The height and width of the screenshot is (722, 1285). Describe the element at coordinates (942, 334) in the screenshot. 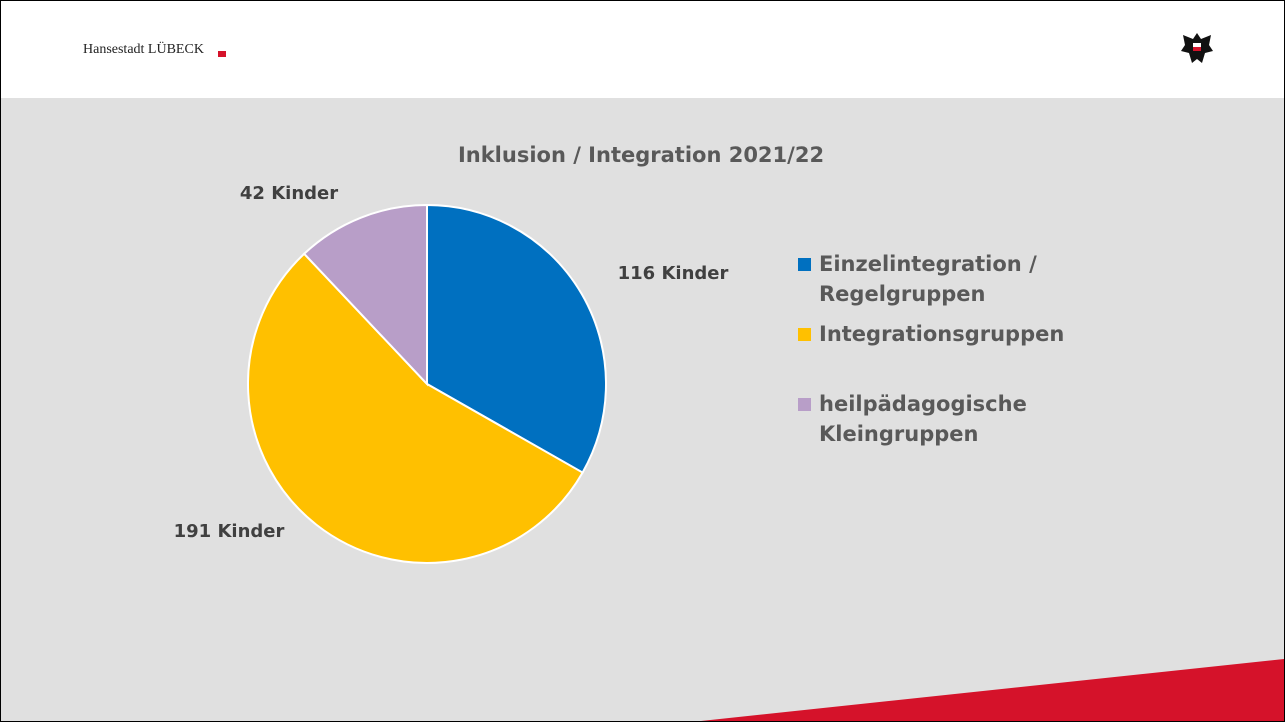

I see `legend-label: Integrationsgruppen` at that location.